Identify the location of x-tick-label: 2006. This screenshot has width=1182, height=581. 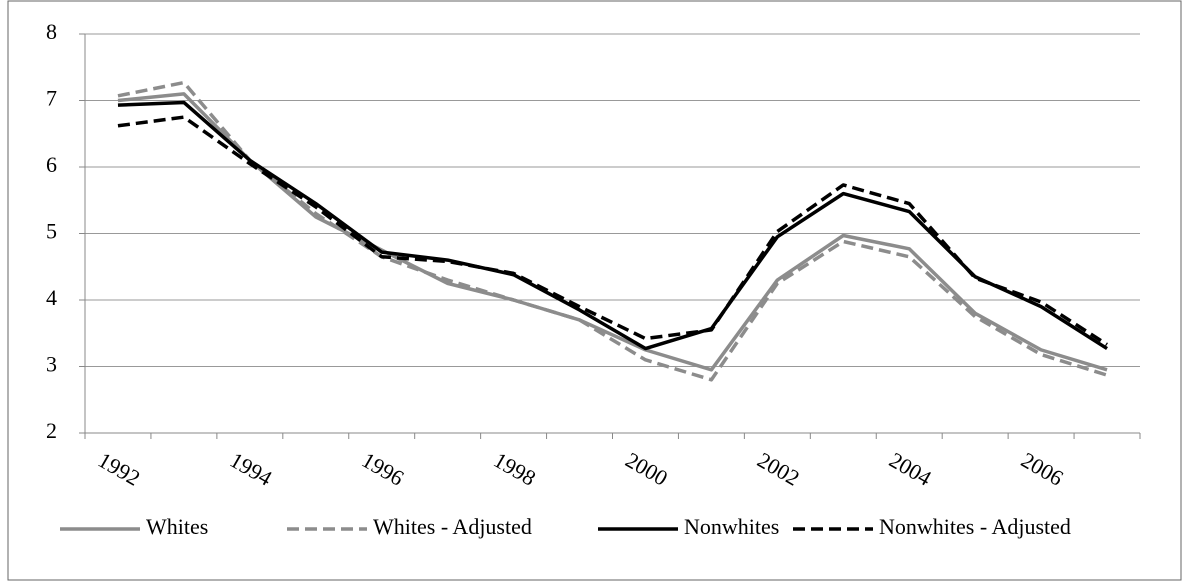
(1042, 469).